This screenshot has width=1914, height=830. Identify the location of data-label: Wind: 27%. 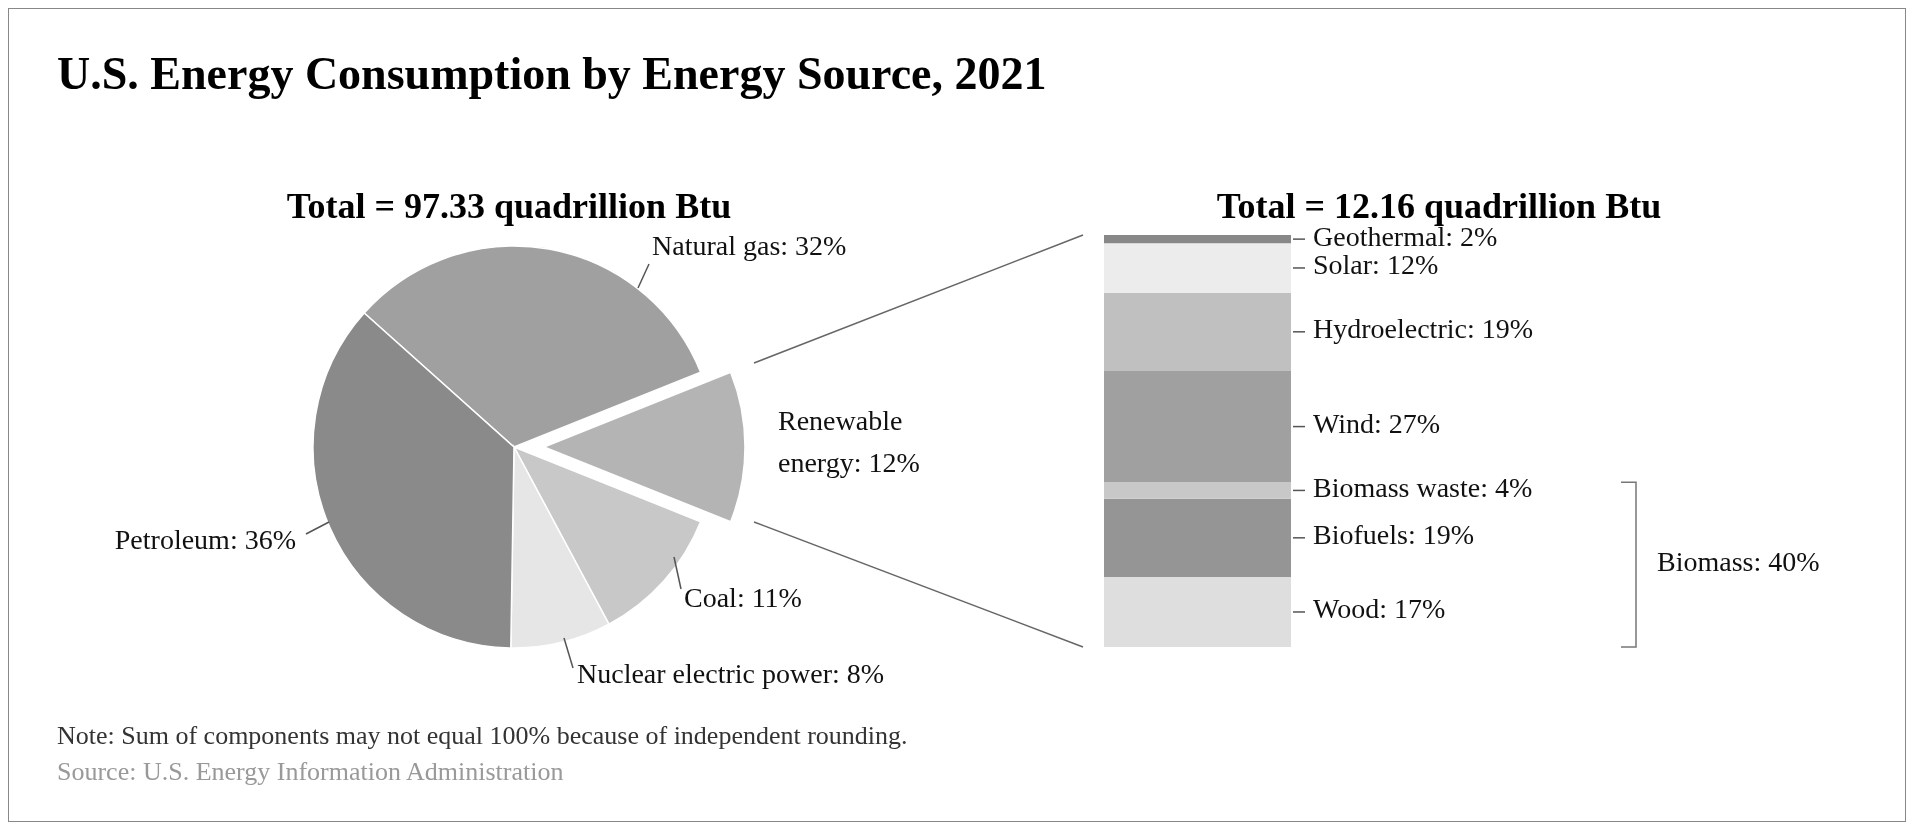
(1377, 423).